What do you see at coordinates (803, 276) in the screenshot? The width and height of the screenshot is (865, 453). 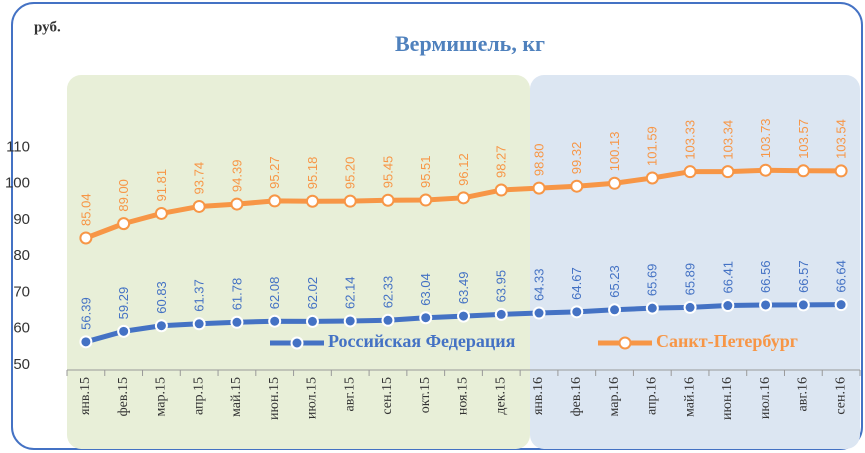 I see `data-label: 66.57` at bounding box center [803, 276].